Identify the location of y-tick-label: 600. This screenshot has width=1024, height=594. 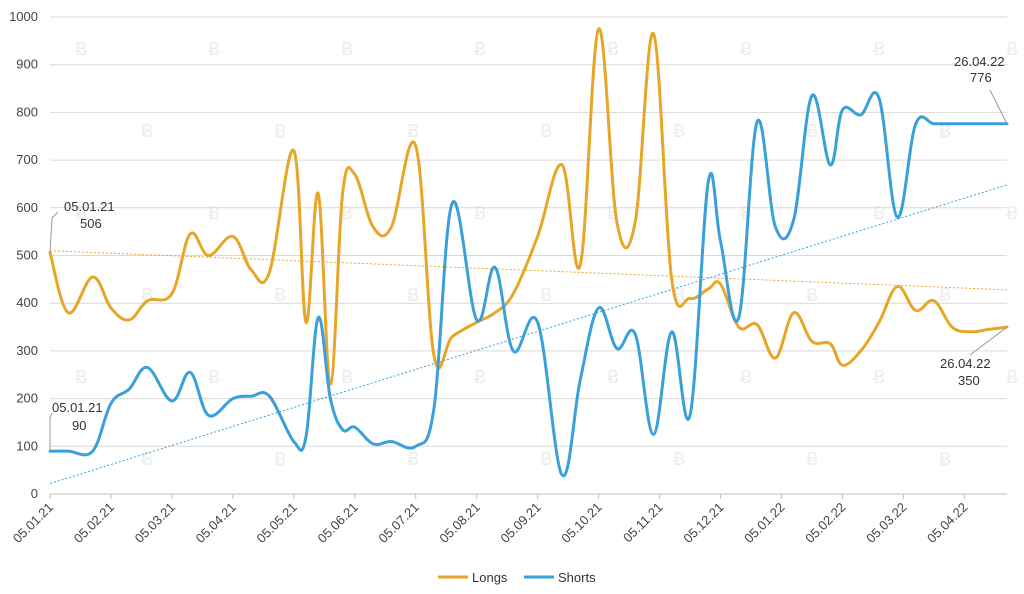
(27, 207).